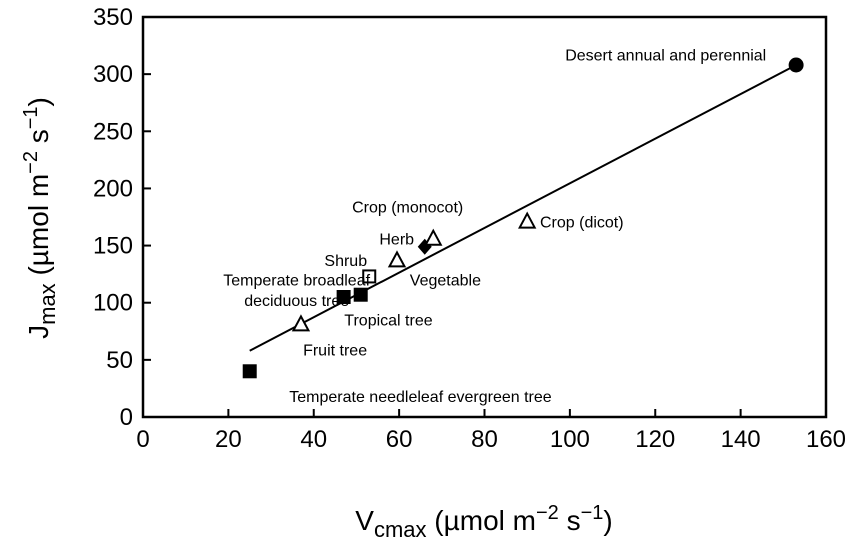  I want to click on x-title-sup2: −1, so click(592, 513).